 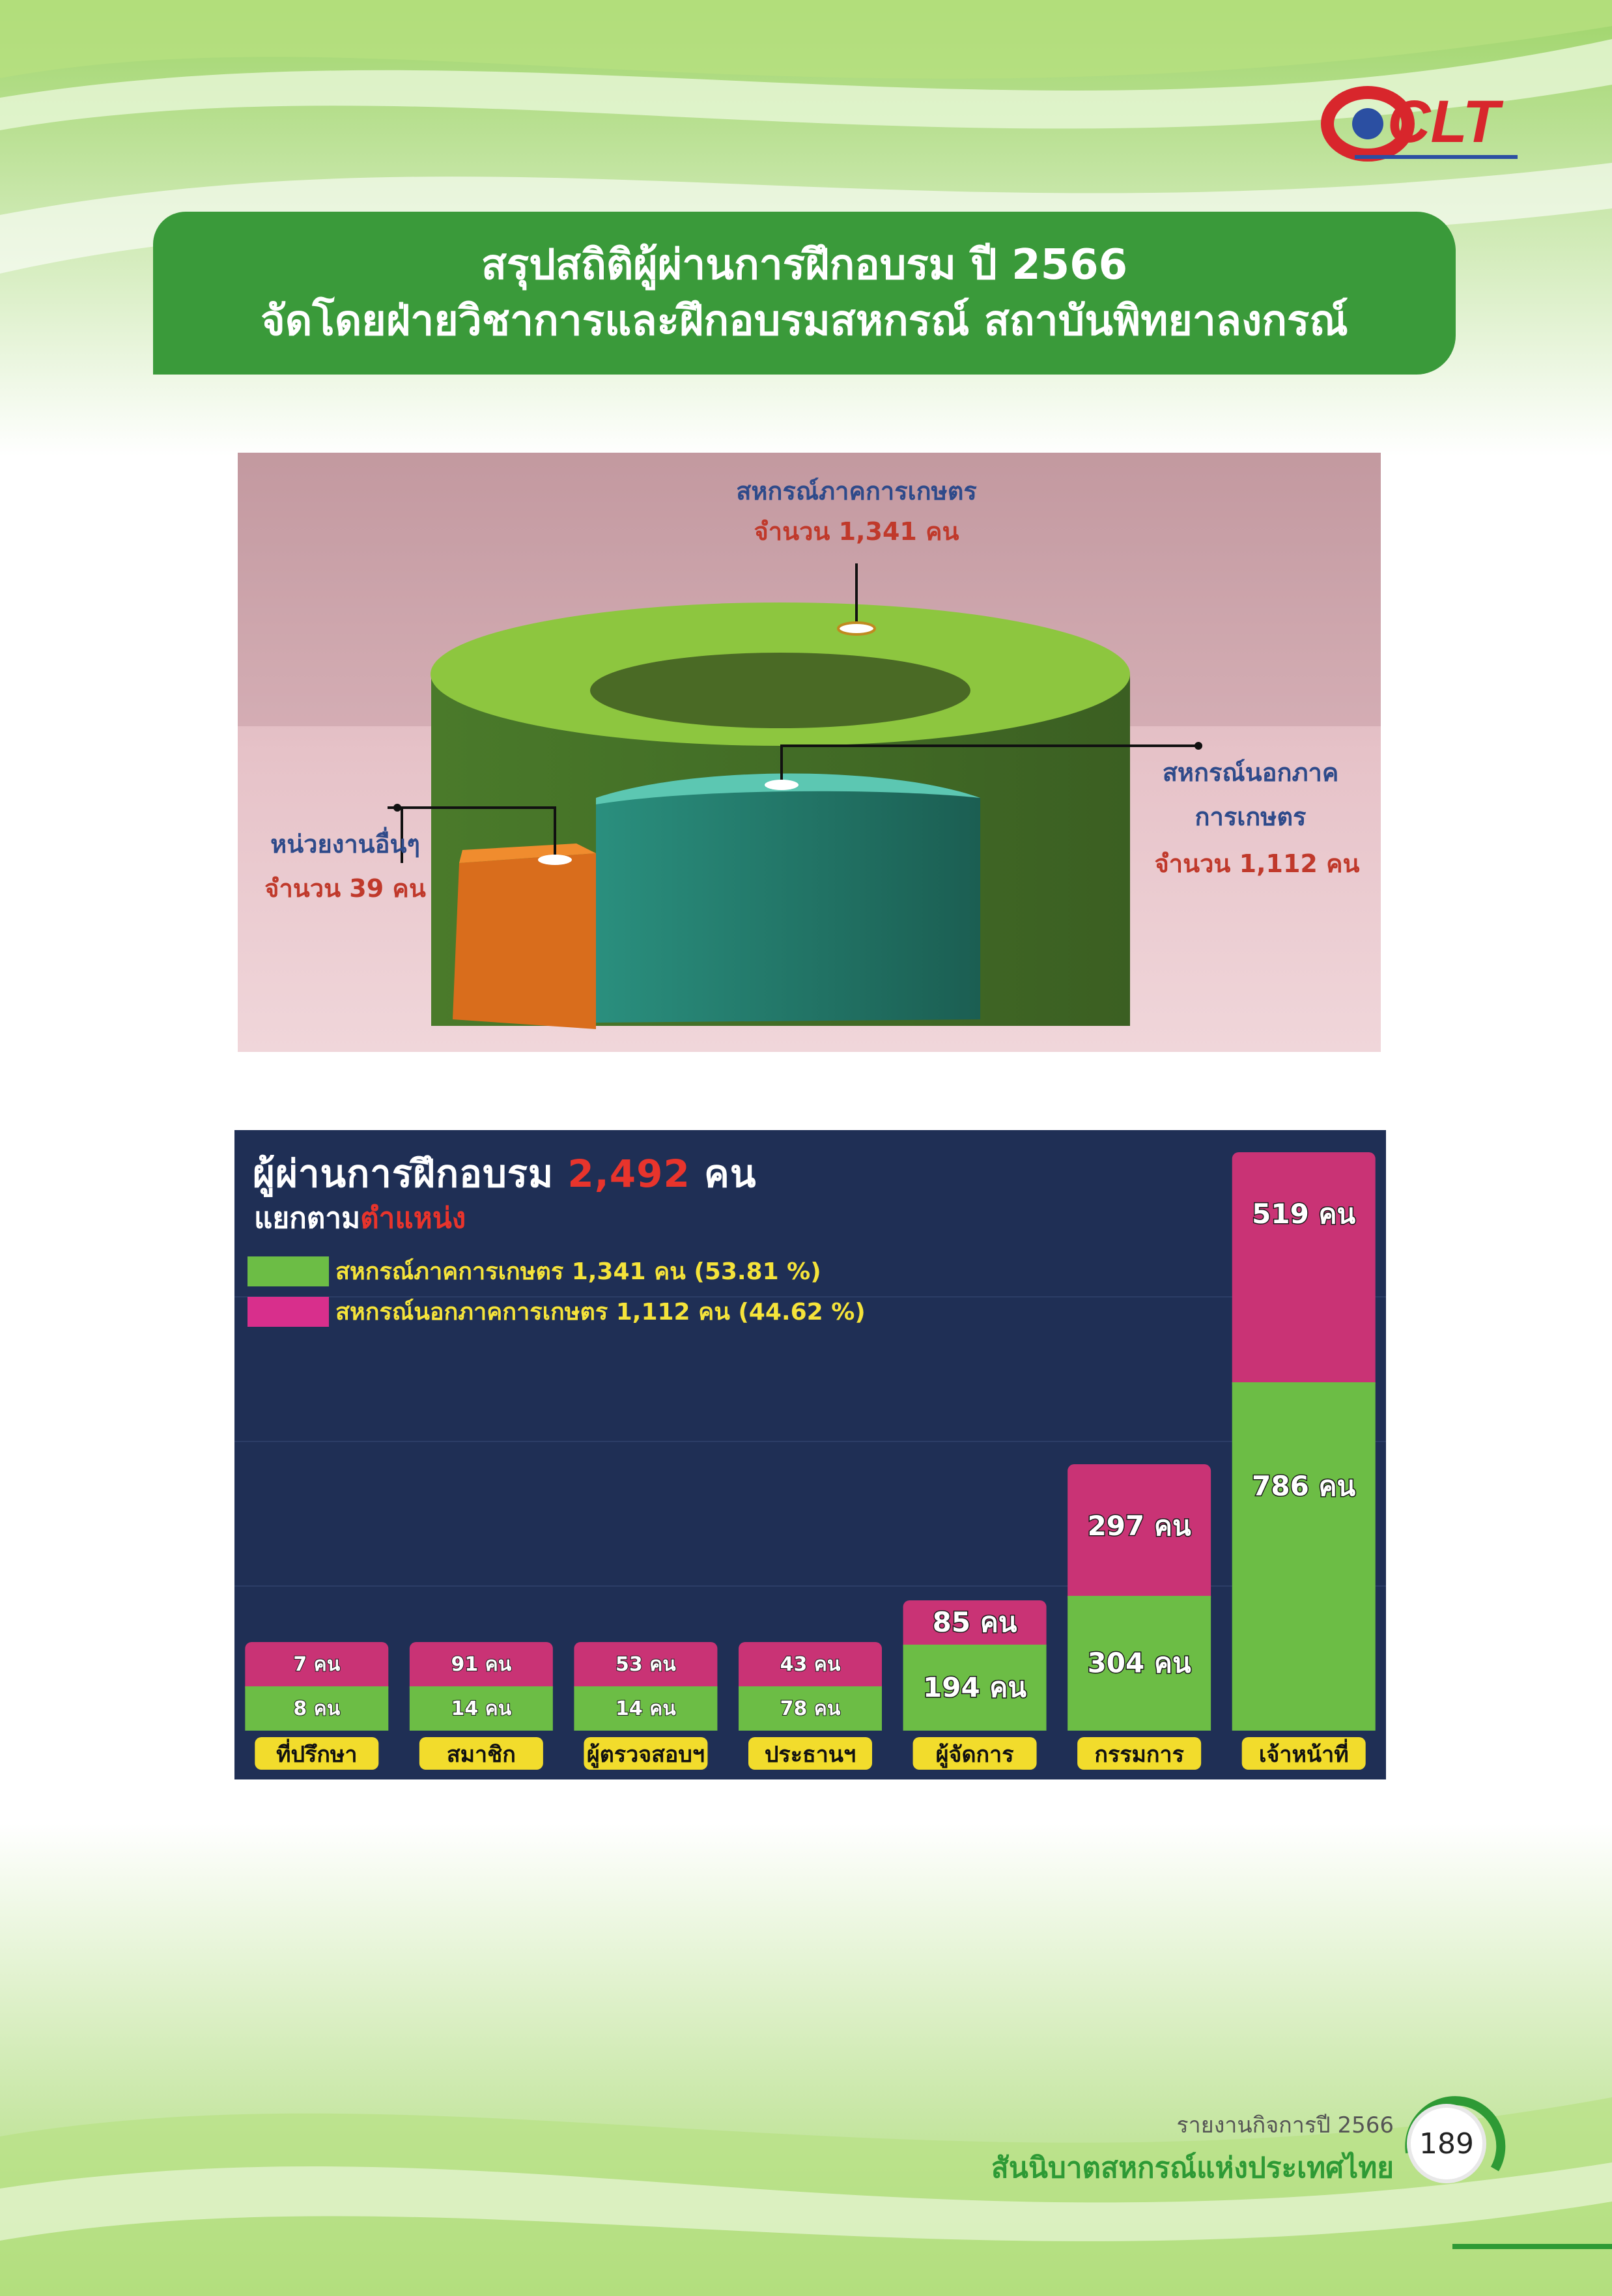 What do you see at coordinates (645, 1664) in the screenshot?
I see `data-label-nonagri: 53 คน` at bounding box center [645, 1664].